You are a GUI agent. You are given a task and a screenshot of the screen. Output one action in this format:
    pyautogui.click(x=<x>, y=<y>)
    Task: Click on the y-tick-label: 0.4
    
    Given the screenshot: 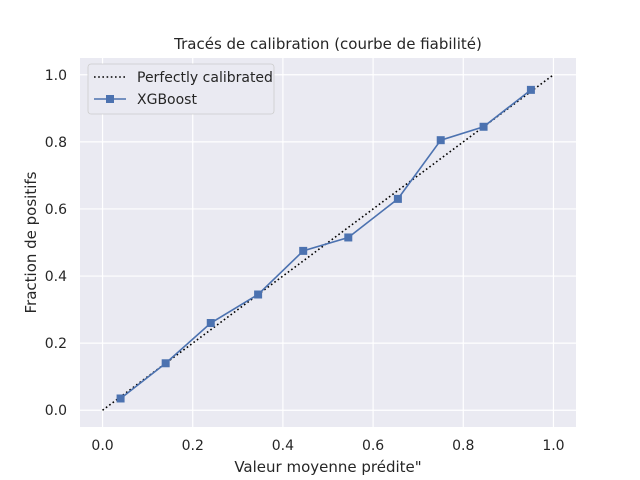 What is the action you would take?
    pyautogui.click(x=56, y=277)
    